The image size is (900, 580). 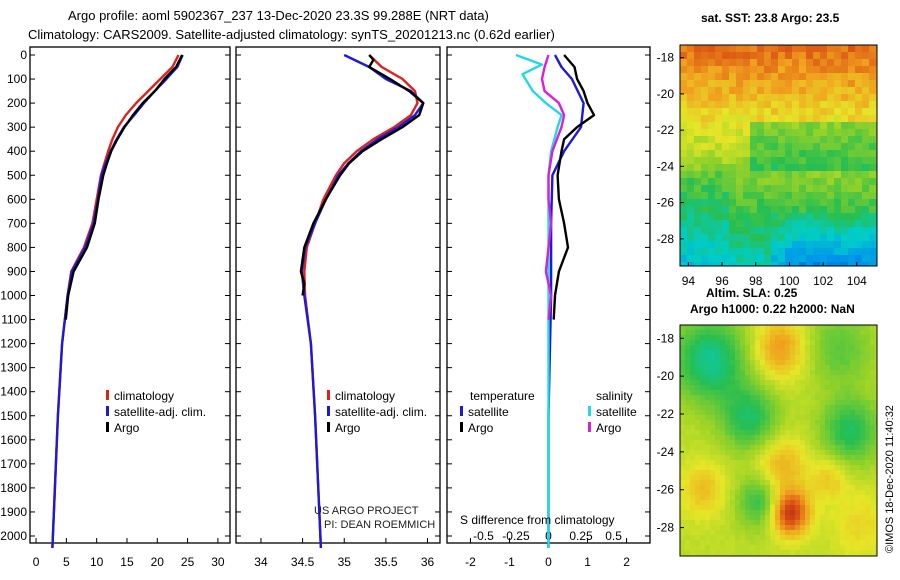 I want to click on depth-tick-label: 1900, so click(x=13, y=512).